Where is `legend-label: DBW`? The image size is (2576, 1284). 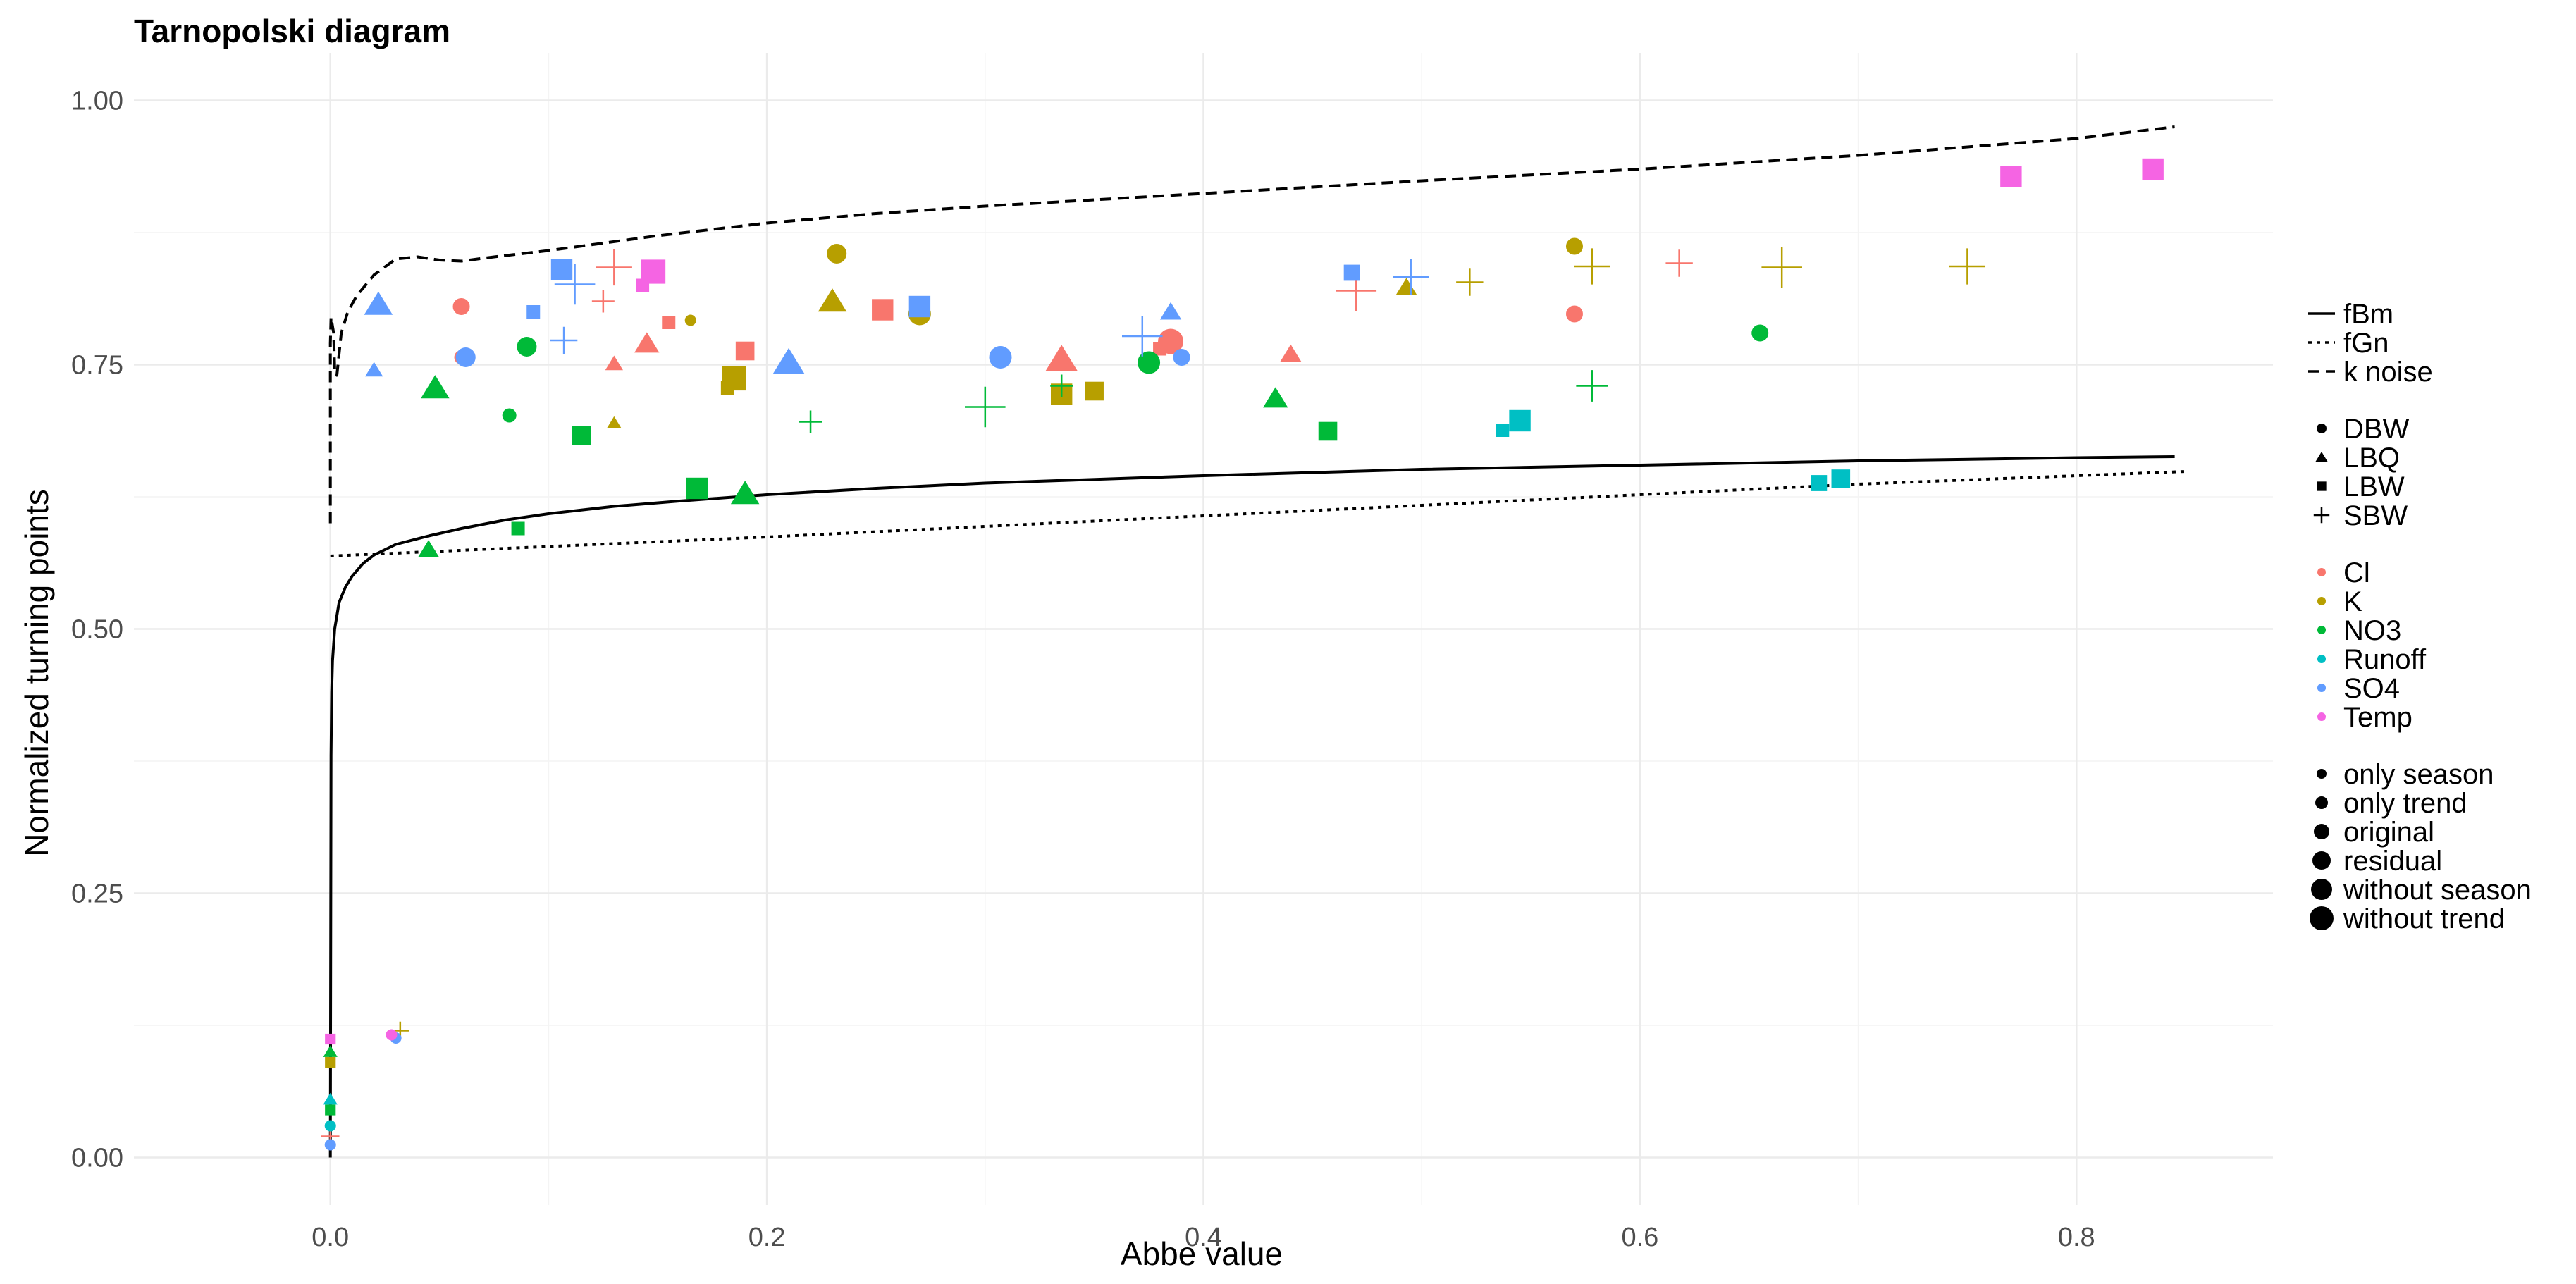 legend-label: DBW is located at coordinates (2376, 429).